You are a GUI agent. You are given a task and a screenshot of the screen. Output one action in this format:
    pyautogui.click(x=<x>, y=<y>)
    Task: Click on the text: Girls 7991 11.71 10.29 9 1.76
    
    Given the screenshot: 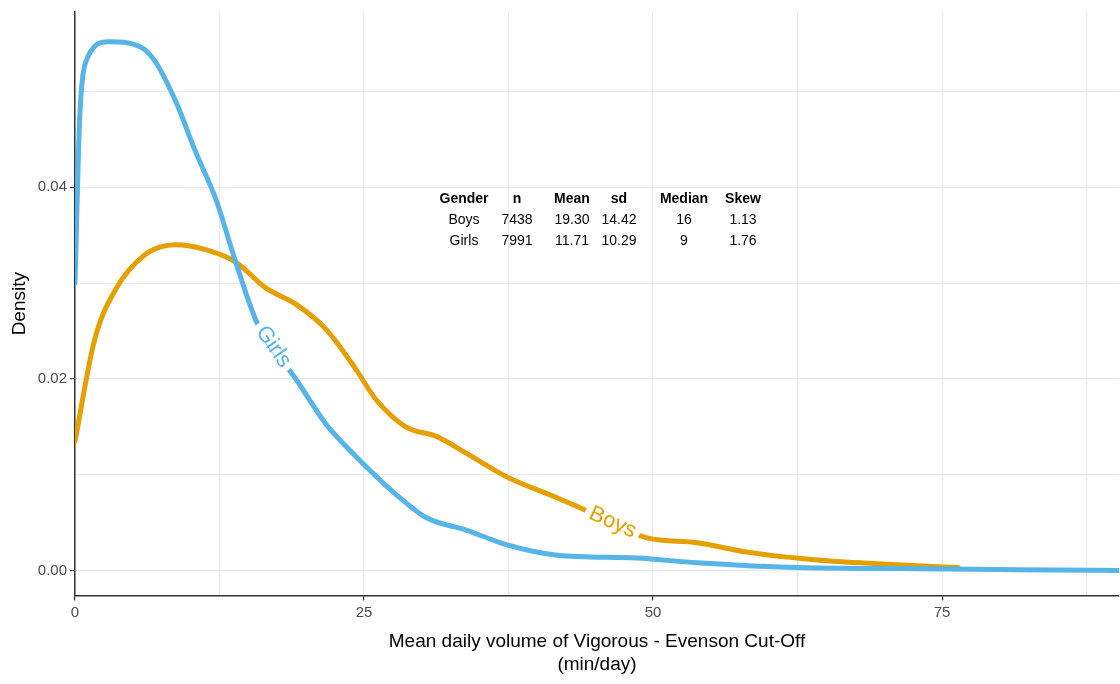 What is the action you would take?
    pyautogui.click(x=603, y=239)
    